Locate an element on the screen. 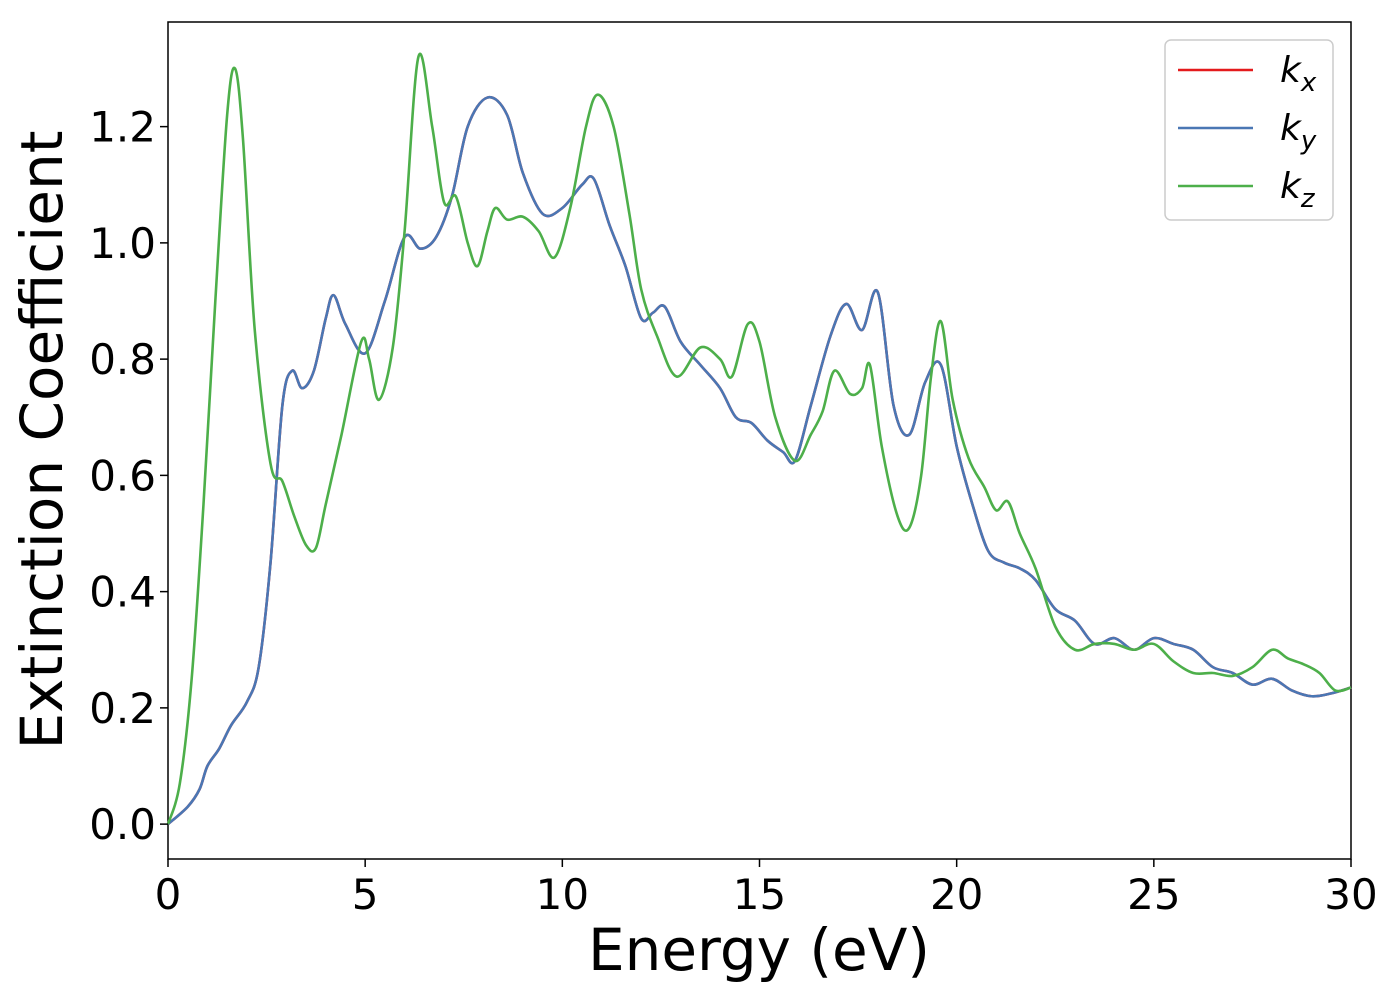 The image size is (1400, 1005). x-tick-label: 15 is located at coordinates (759, 894).